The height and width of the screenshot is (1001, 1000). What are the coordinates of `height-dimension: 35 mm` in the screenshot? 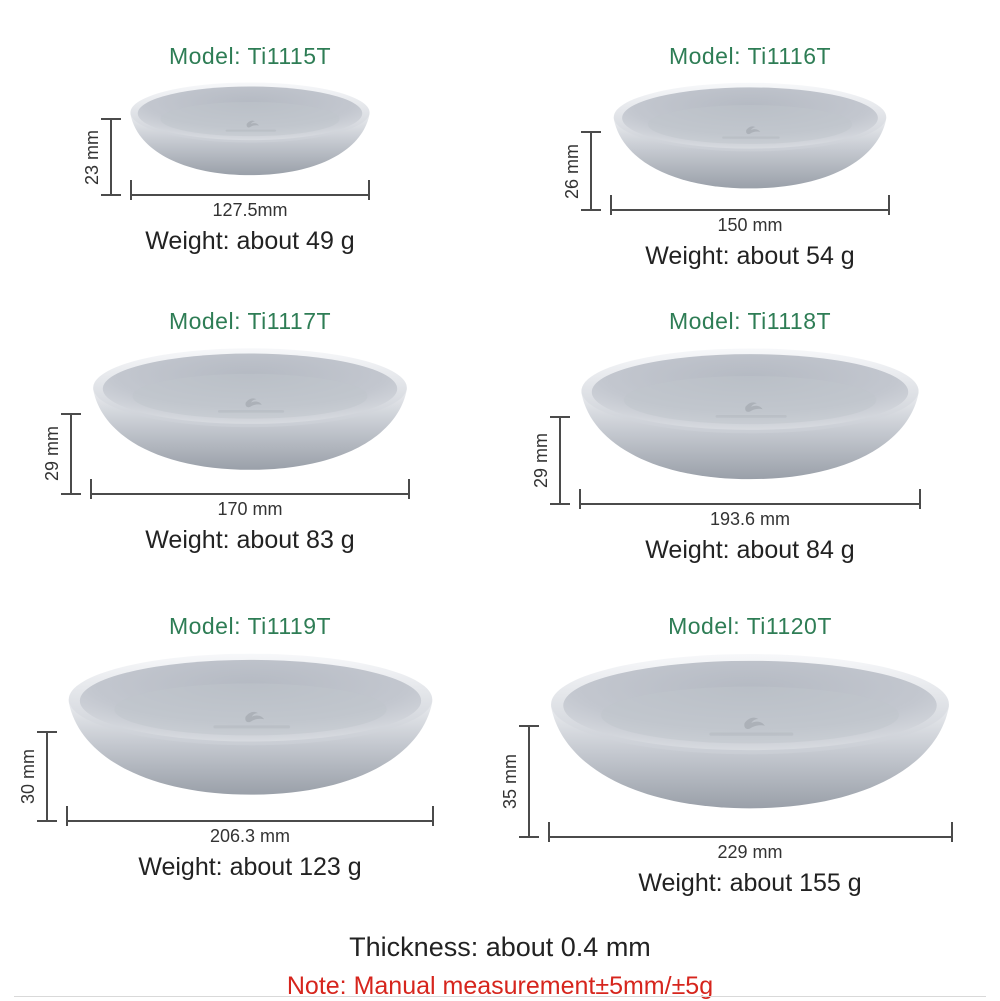 It's located at (519, 781).